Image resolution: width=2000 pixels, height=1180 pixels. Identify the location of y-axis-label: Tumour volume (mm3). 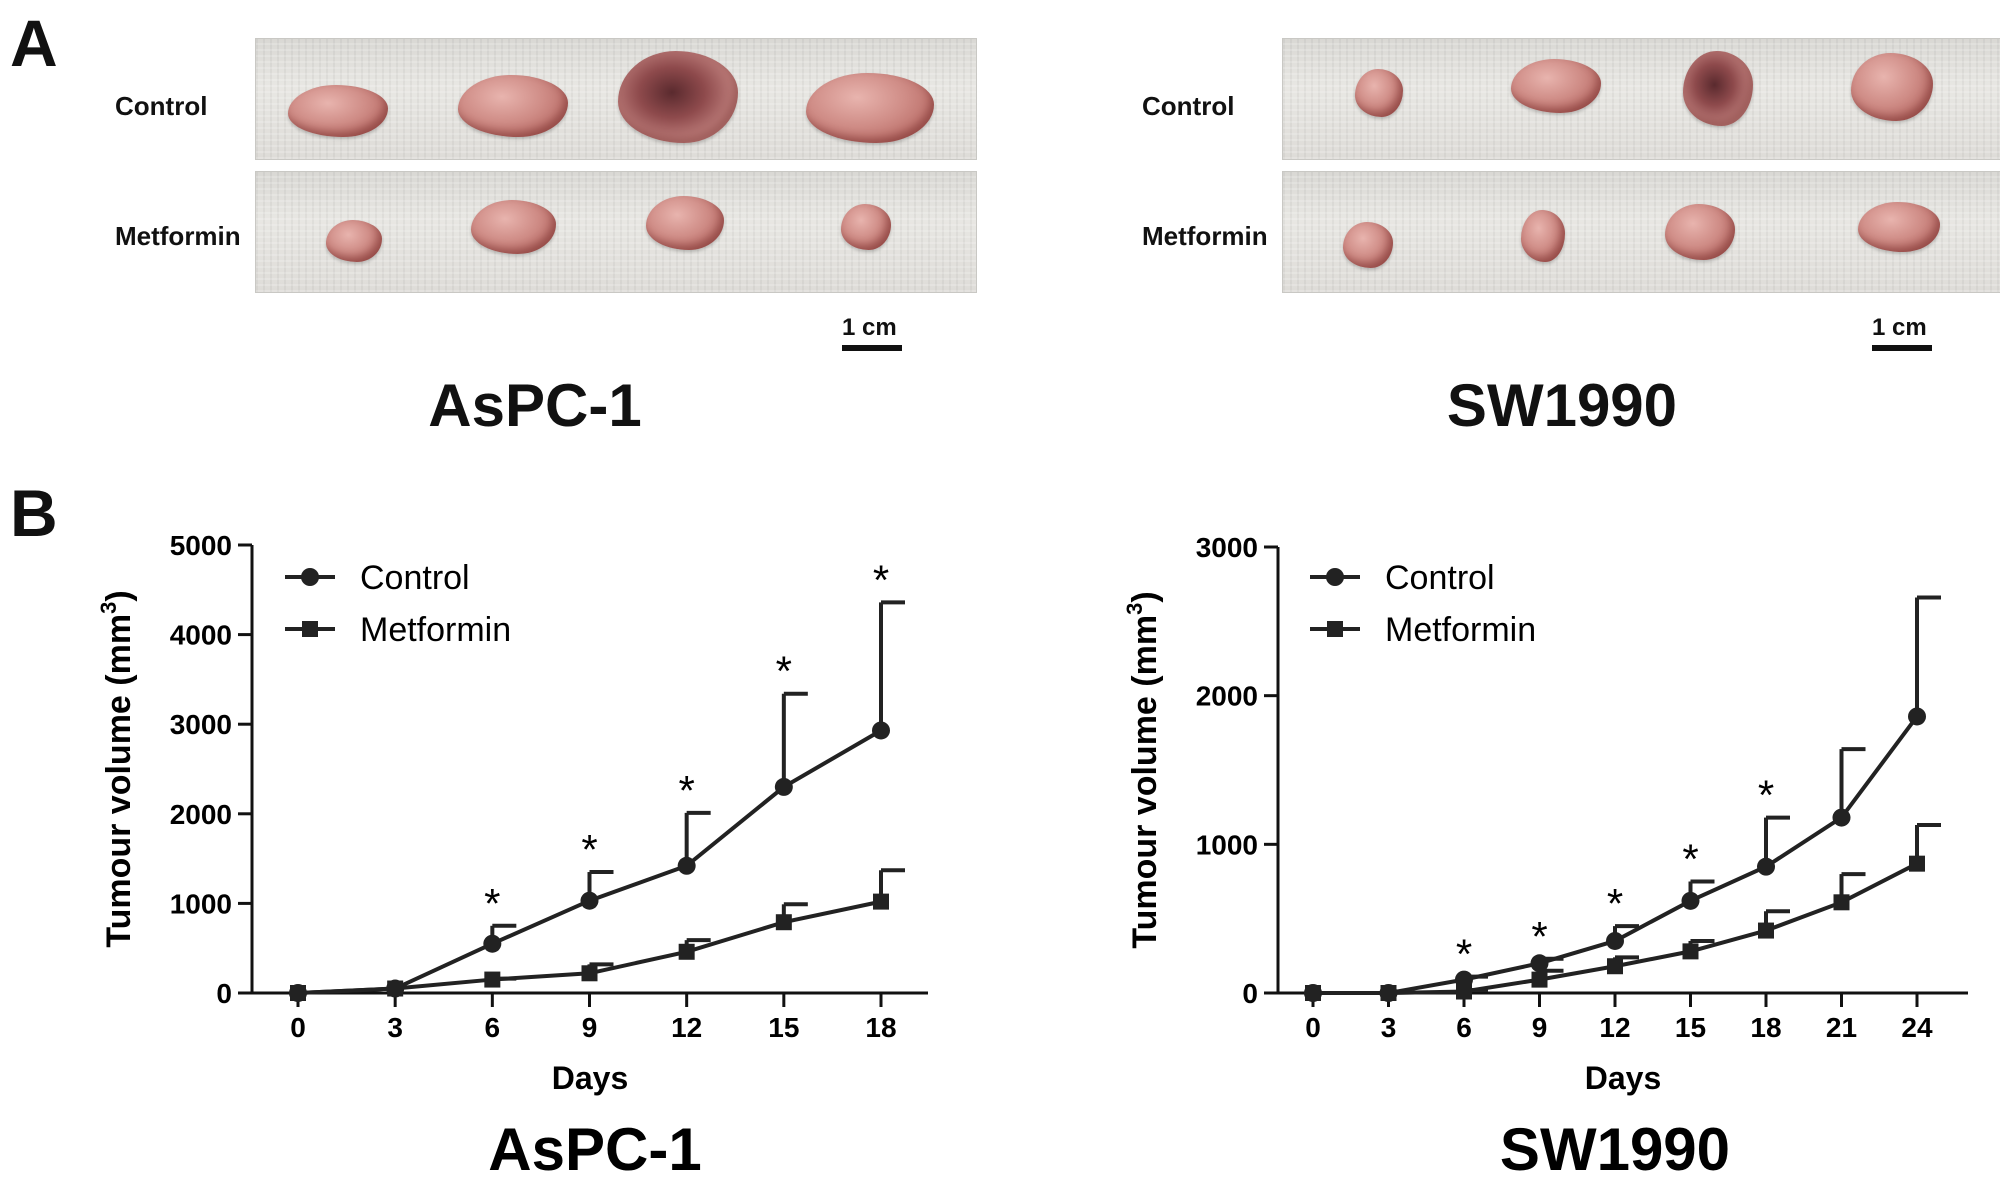
(117, 768).